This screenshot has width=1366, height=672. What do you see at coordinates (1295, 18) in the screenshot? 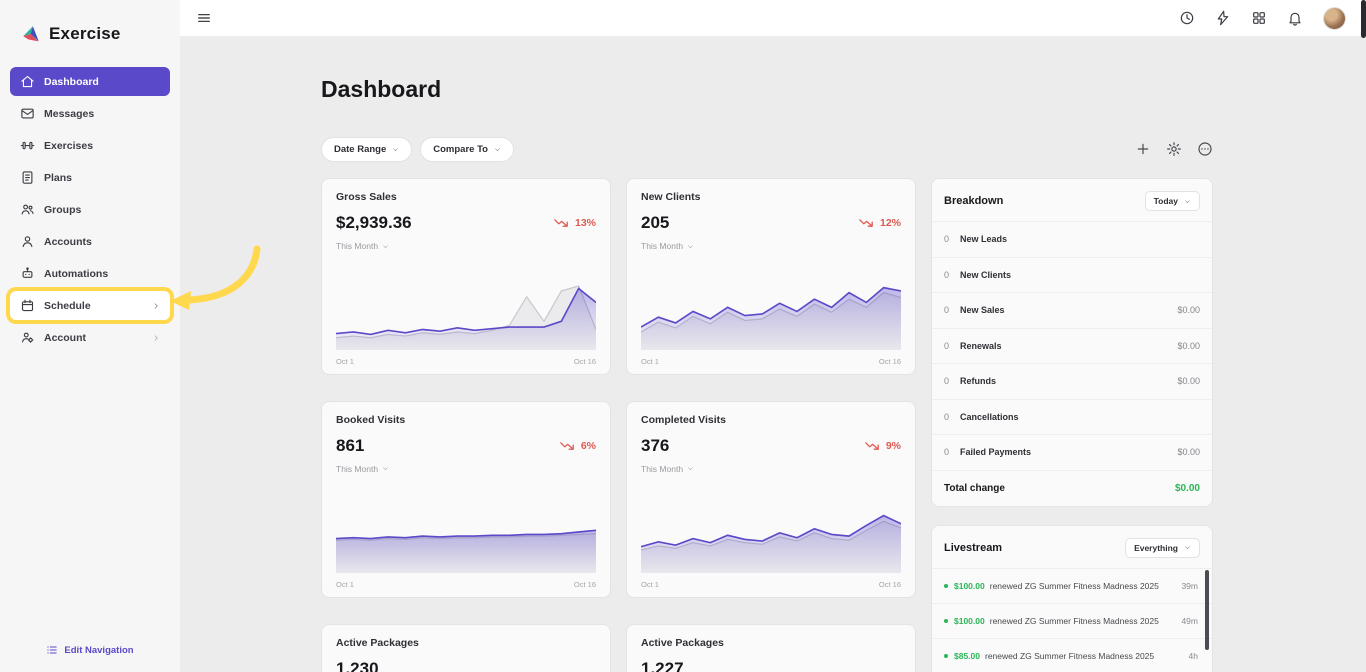
I see `notifications-bell-icon` at bounding box center [1295, 18].